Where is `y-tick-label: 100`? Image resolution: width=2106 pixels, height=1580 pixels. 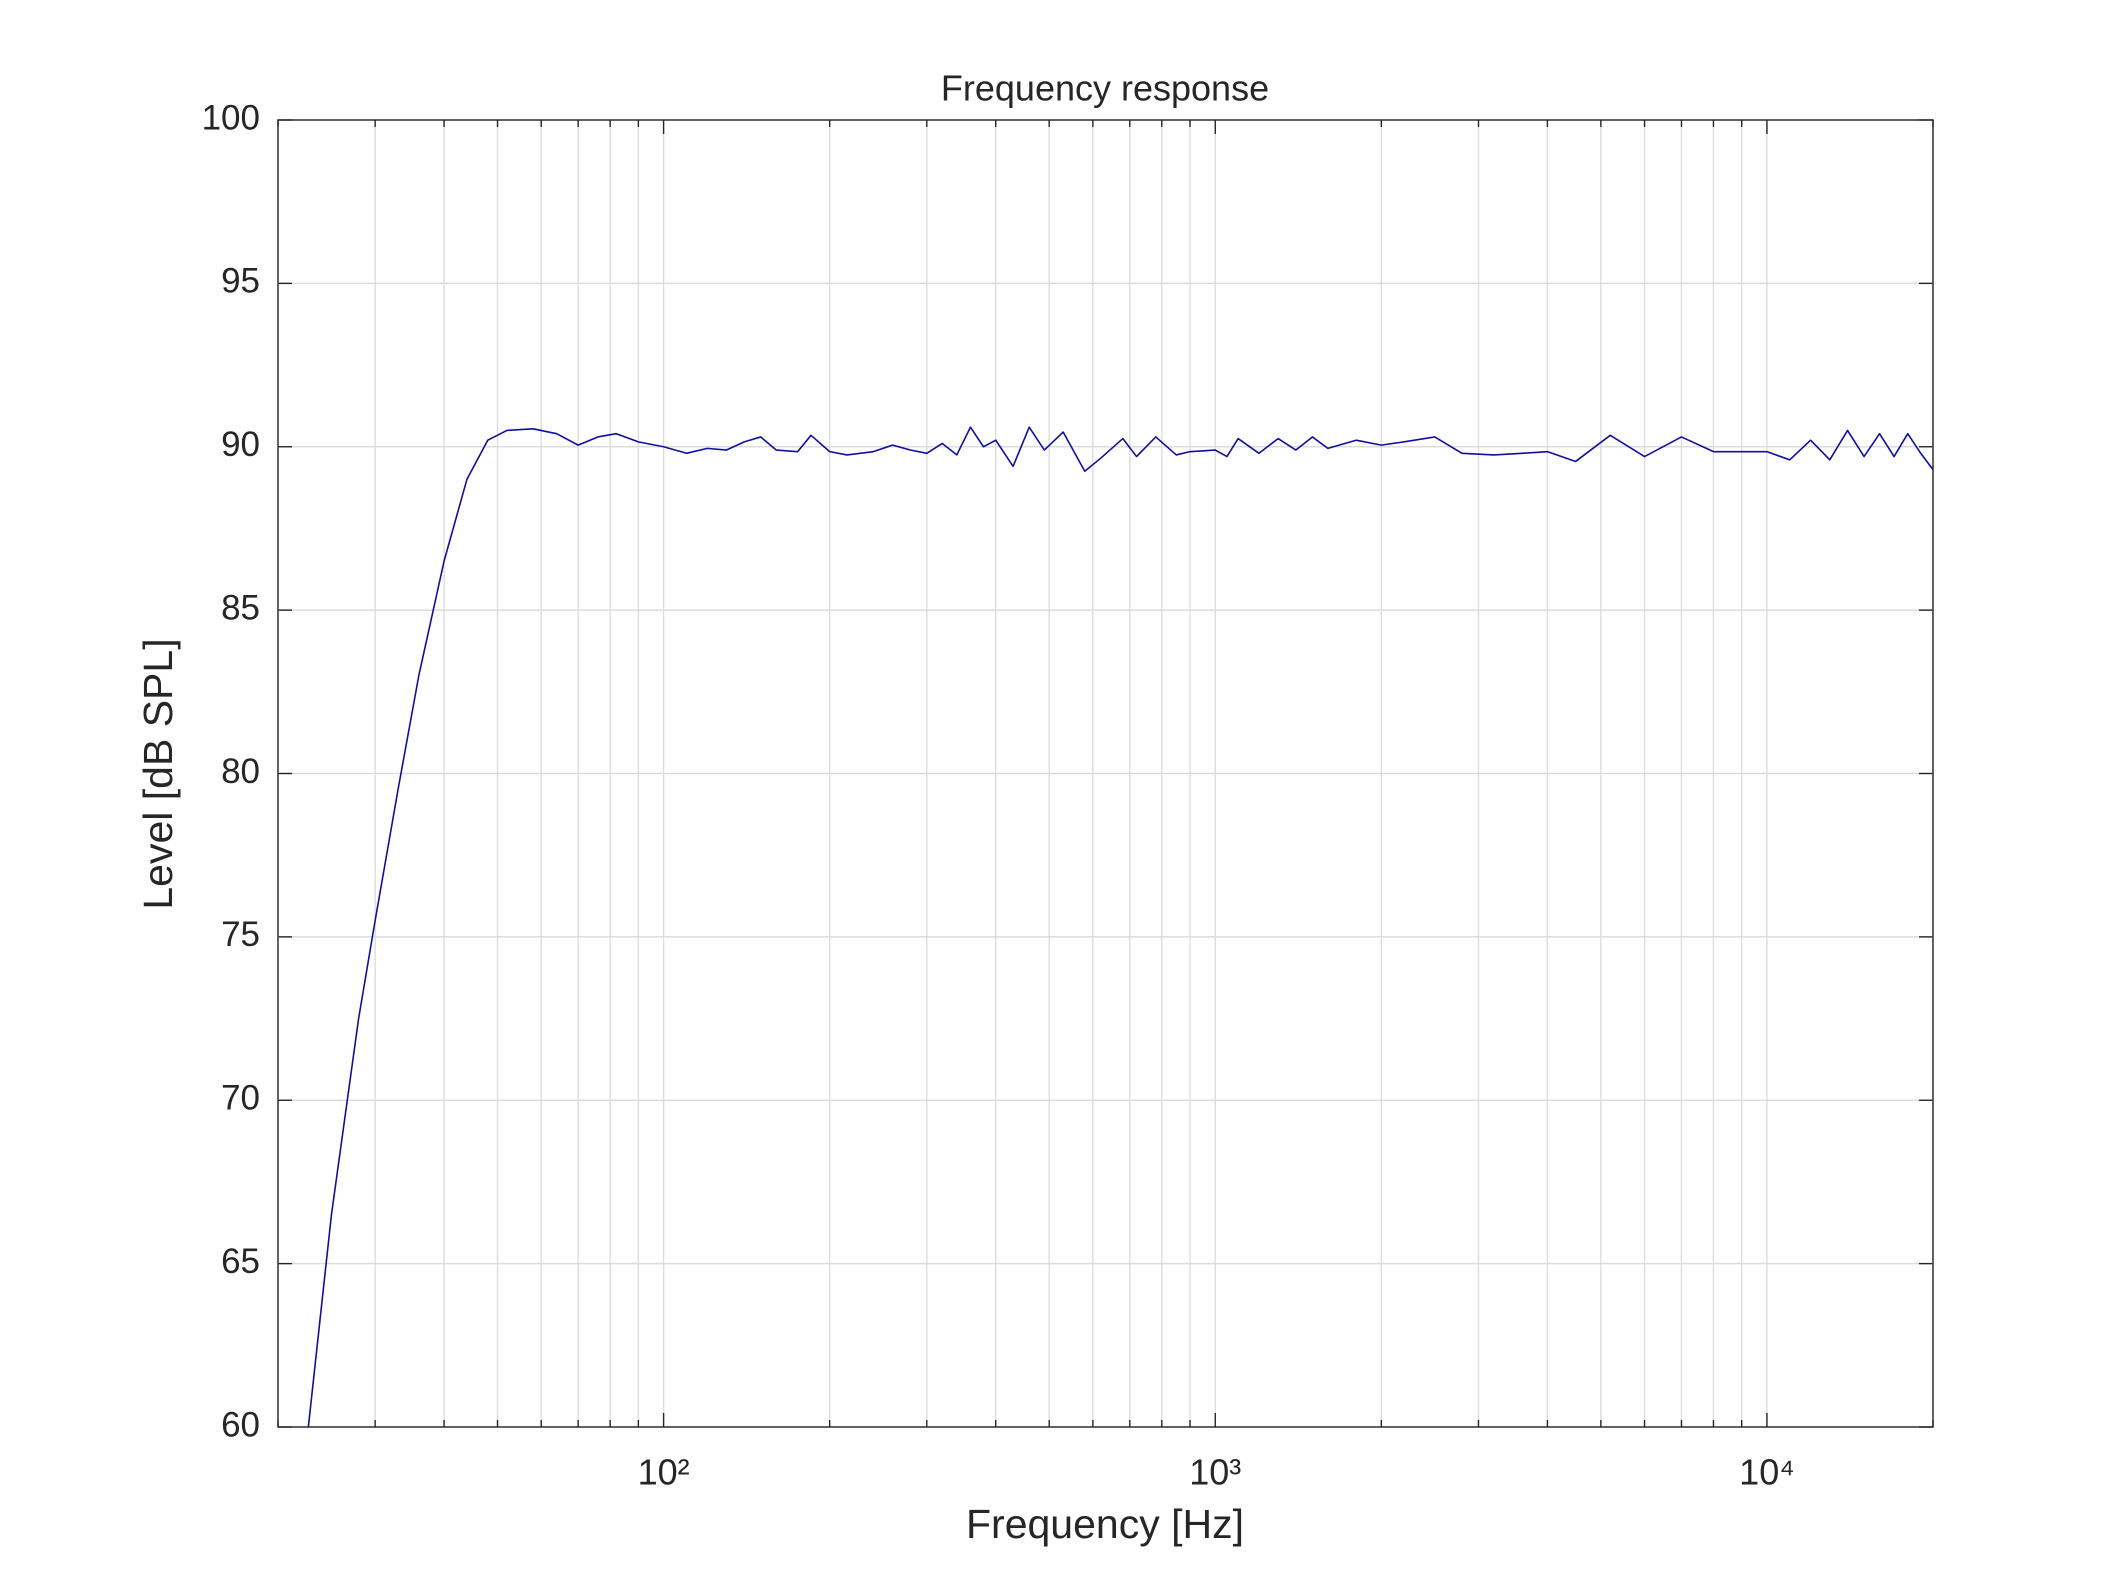
y-tick-label: 100 is located at coordinates (231, 117).